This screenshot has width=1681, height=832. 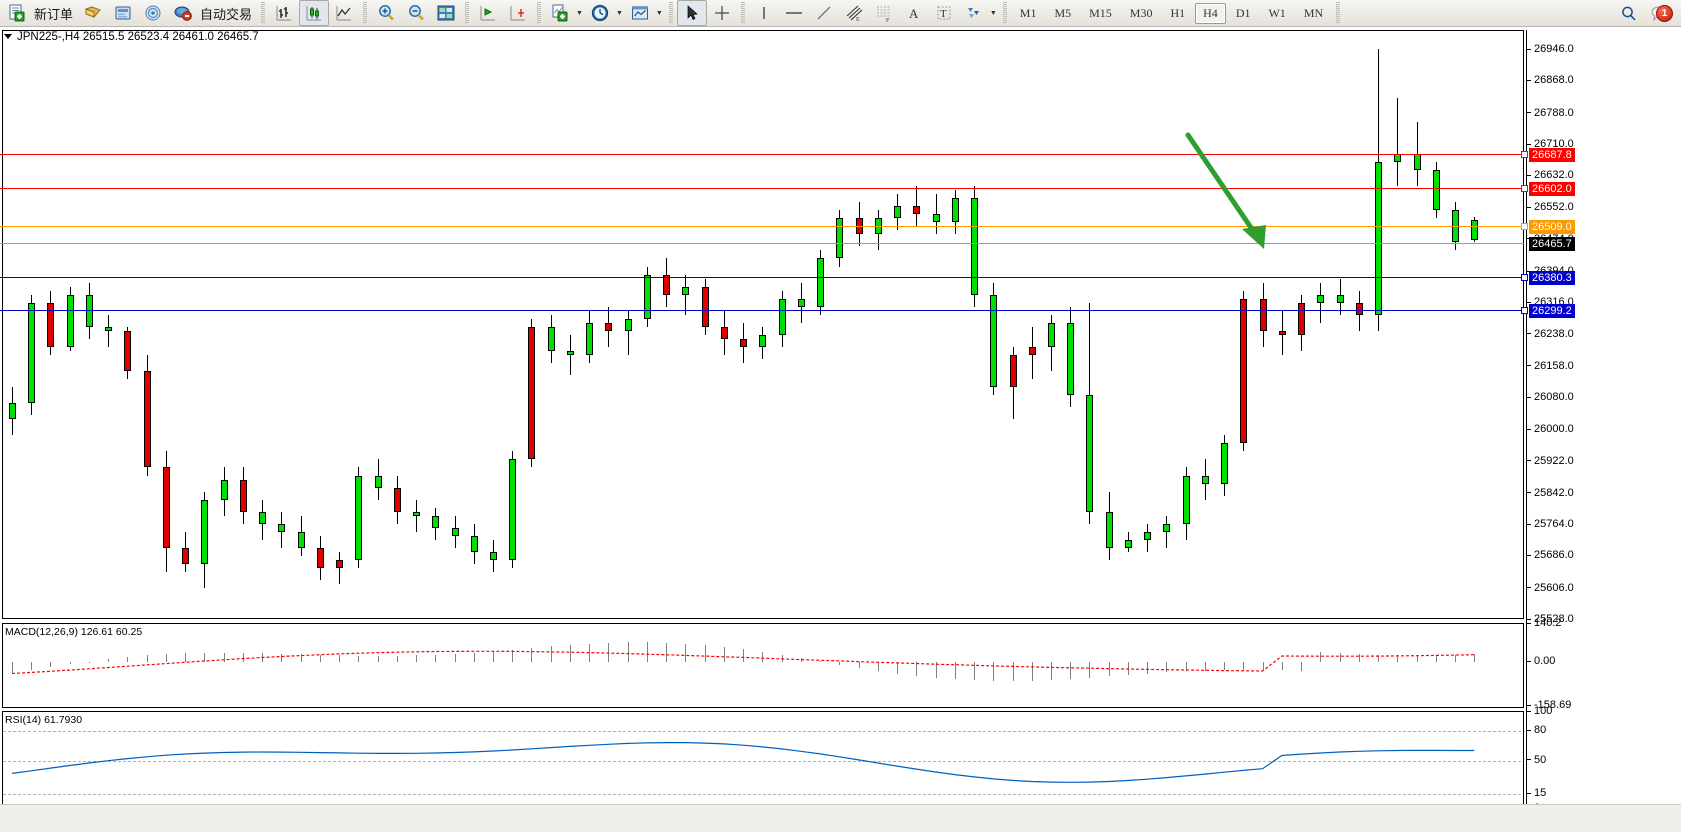 I want to click on timeframe-h1: H1, so click(x=1178, y=12).